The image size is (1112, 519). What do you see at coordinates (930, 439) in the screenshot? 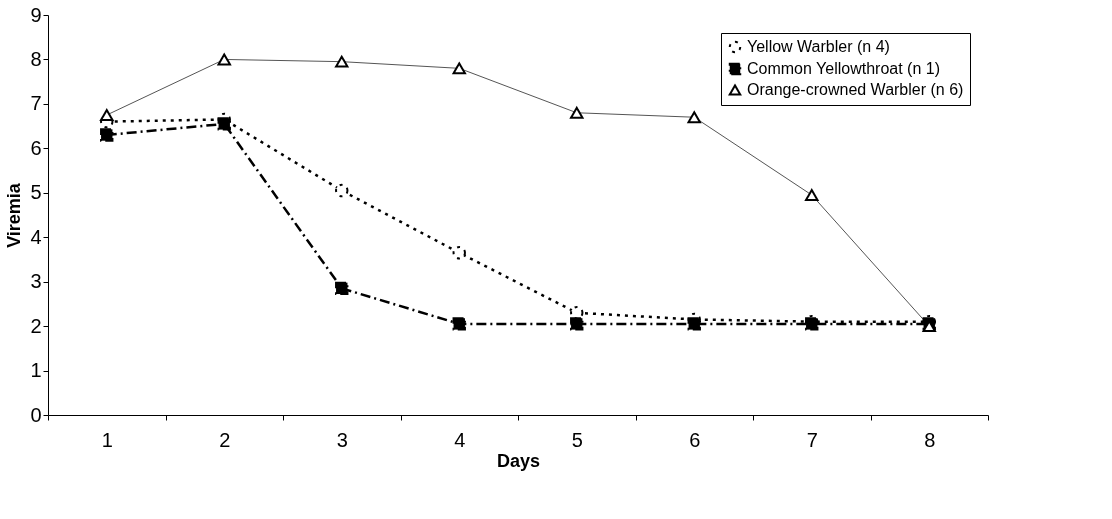
I see `x-tick-label: 8` at bounding box center [930, 439].